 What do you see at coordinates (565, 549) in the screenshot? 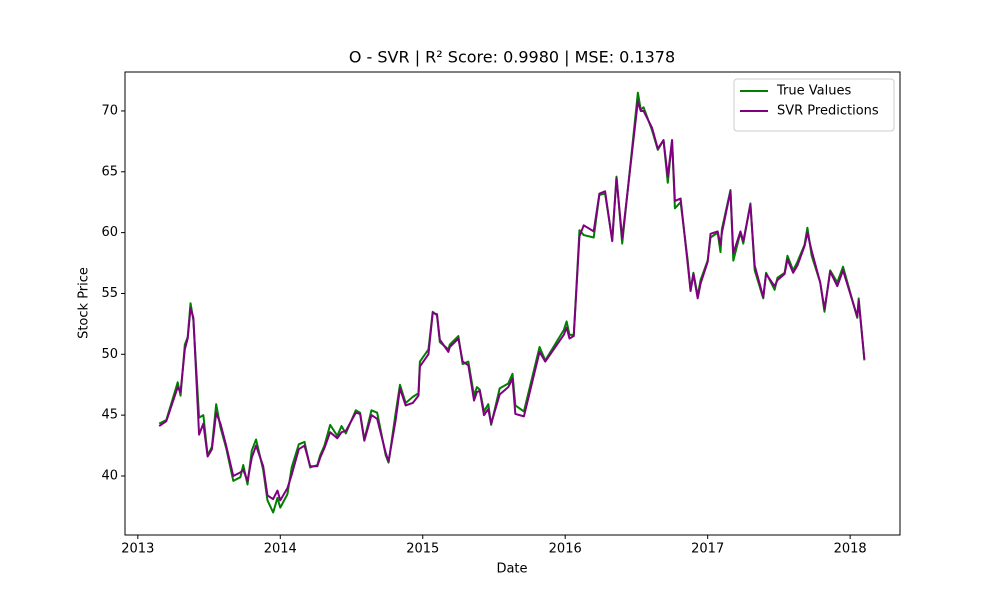
I see `x-tick-label: 2016` at bounding box center [565, 549].